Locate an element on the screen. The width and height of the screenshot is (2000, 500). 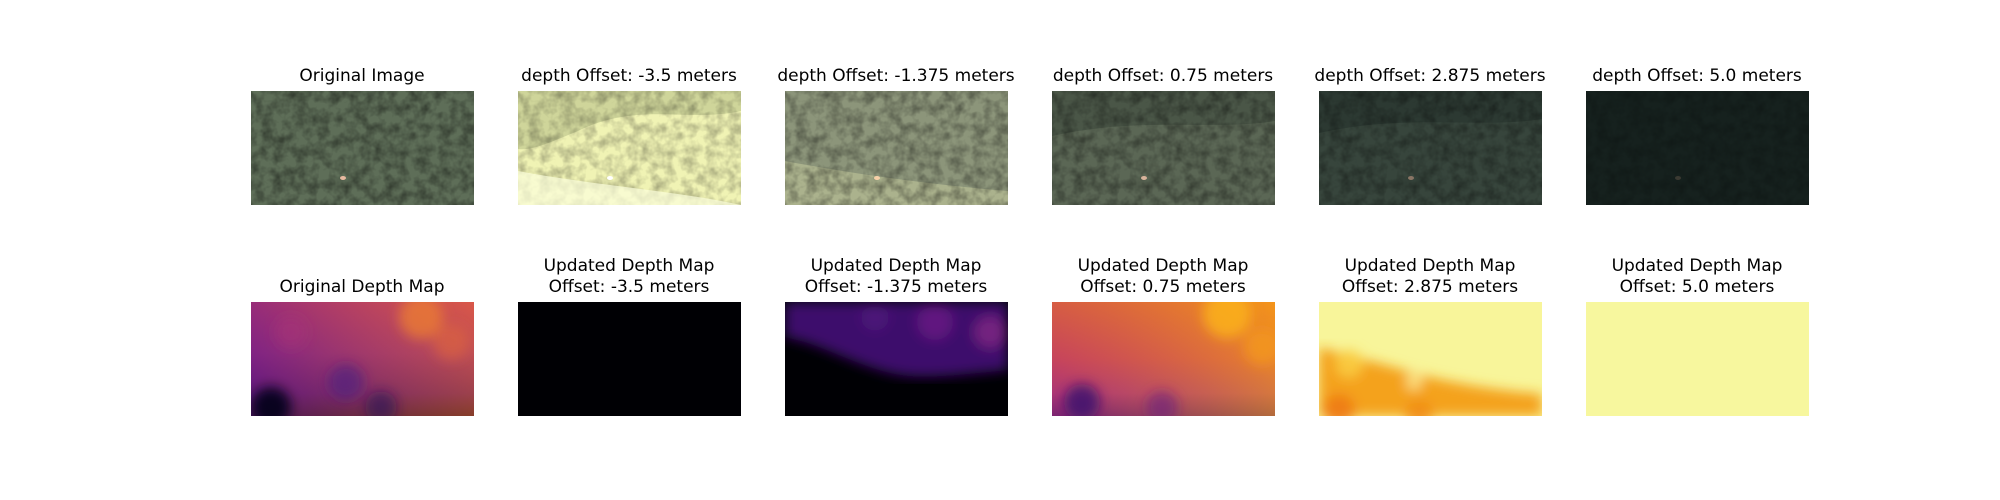
offset-label: Offset: -1.375 meters is located at coordinates (896, 287).